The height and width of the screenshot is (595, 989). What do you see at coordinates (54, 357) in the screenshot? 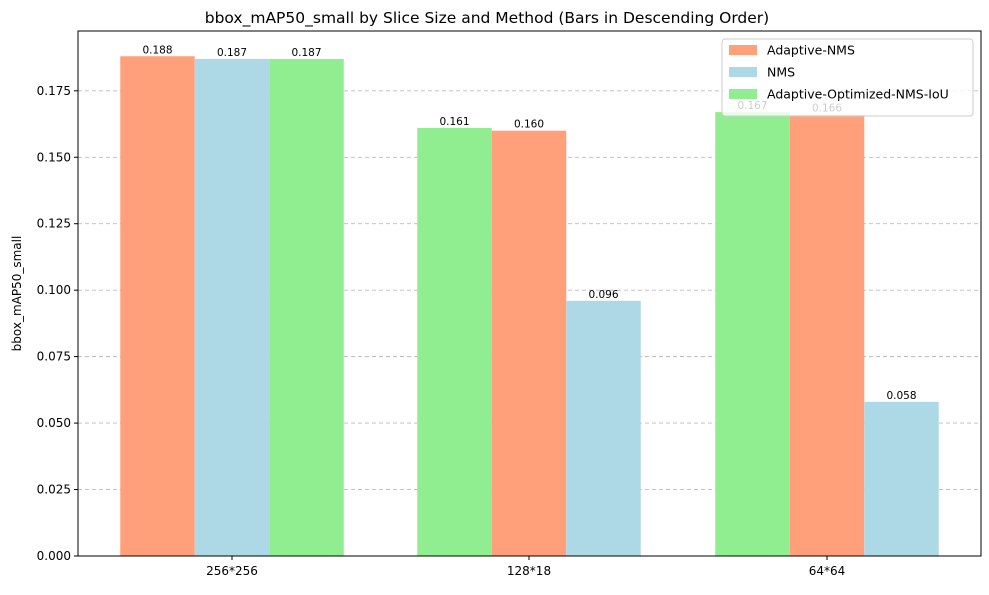
I see `y-tick-label: 0.075` at bounding box center [54, 357].